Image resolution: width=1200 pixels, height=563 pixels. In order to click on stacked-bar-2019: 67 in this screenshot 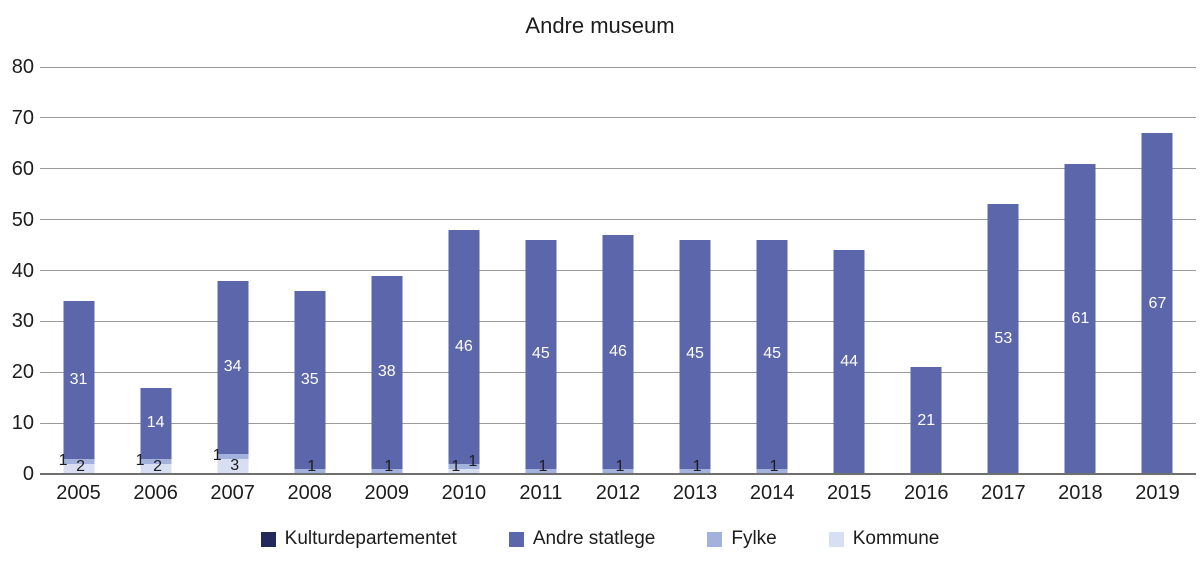, I will do `click(1157, 270)`.